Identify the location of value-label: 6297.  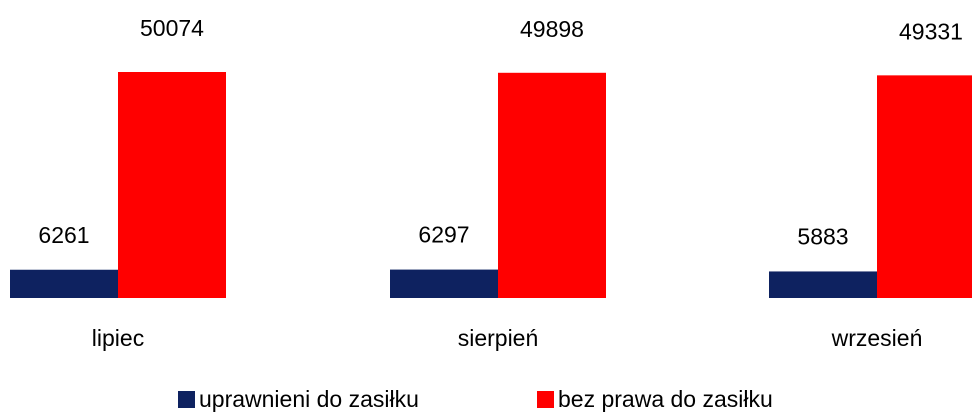
(443, 235).